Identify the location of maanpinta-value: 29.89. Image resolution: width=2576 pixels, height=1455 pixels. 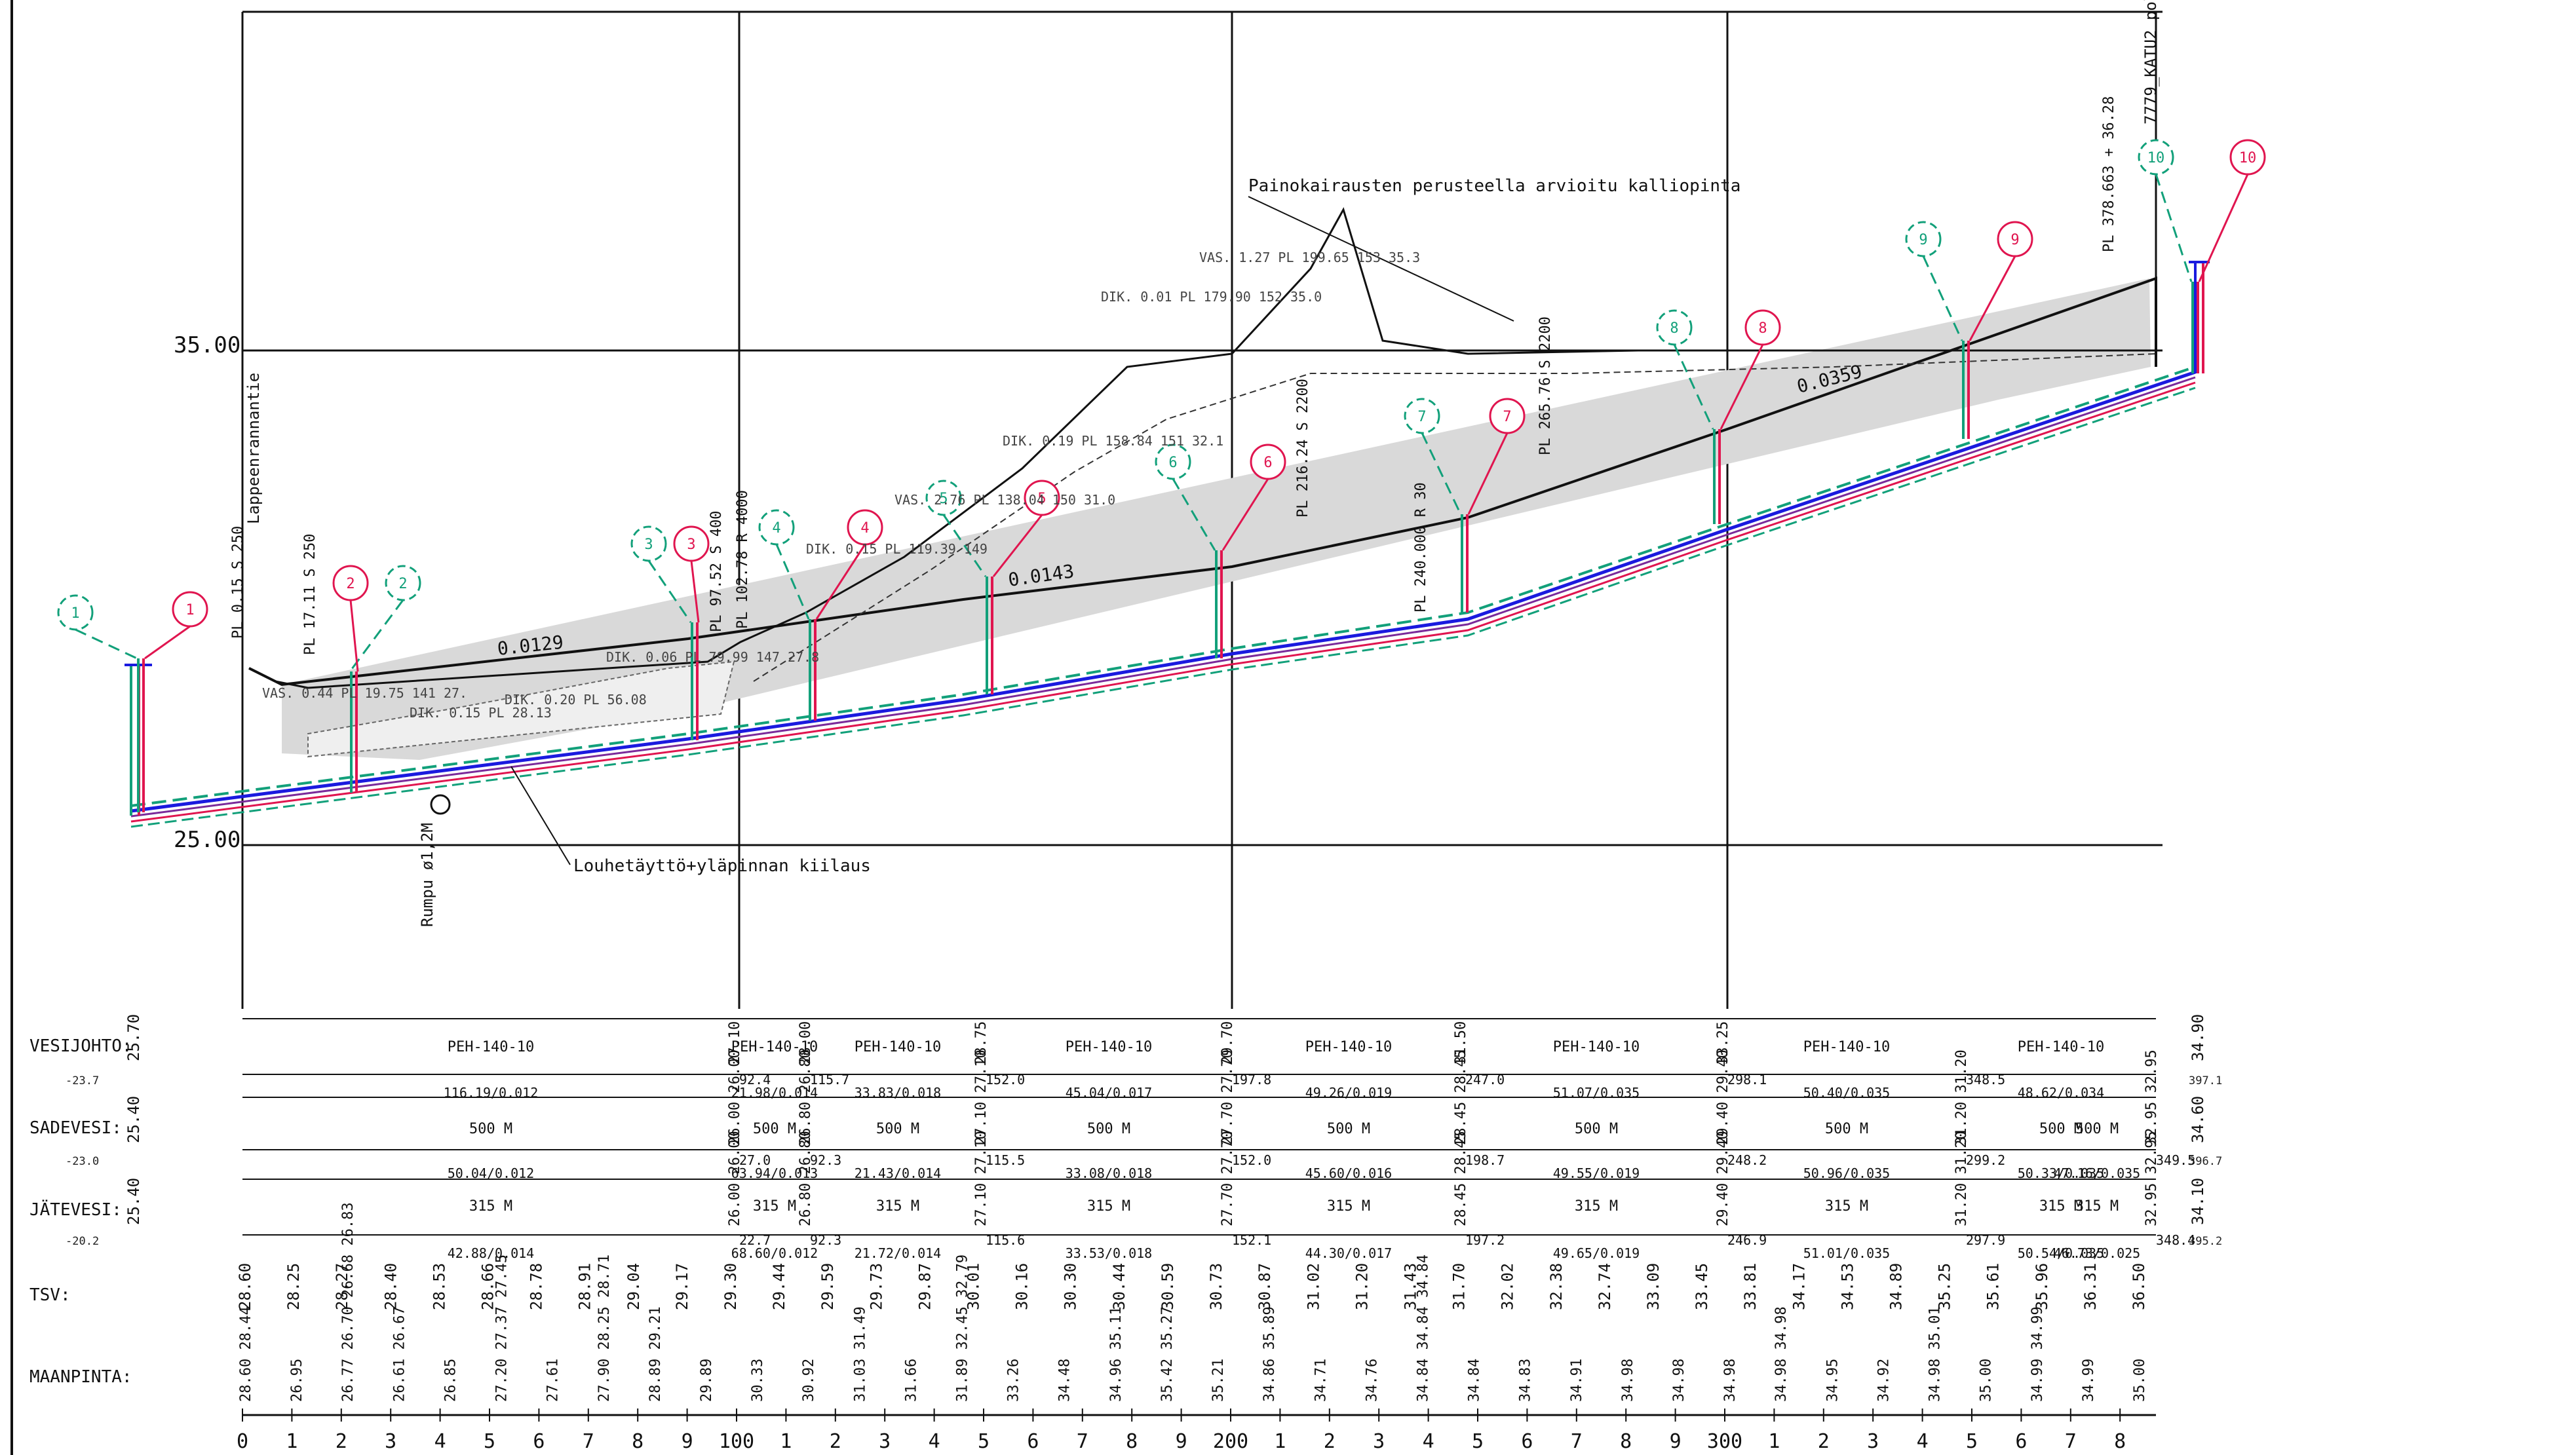
(707, 1380).